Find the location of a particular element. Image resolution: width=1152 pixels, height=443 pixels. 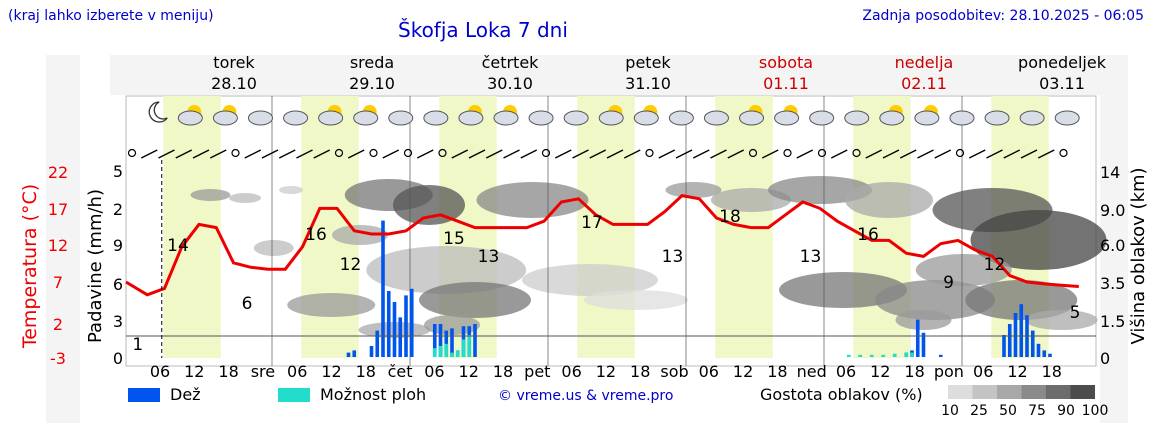

day-date: 31.10 is located at coordinates (648, 83).